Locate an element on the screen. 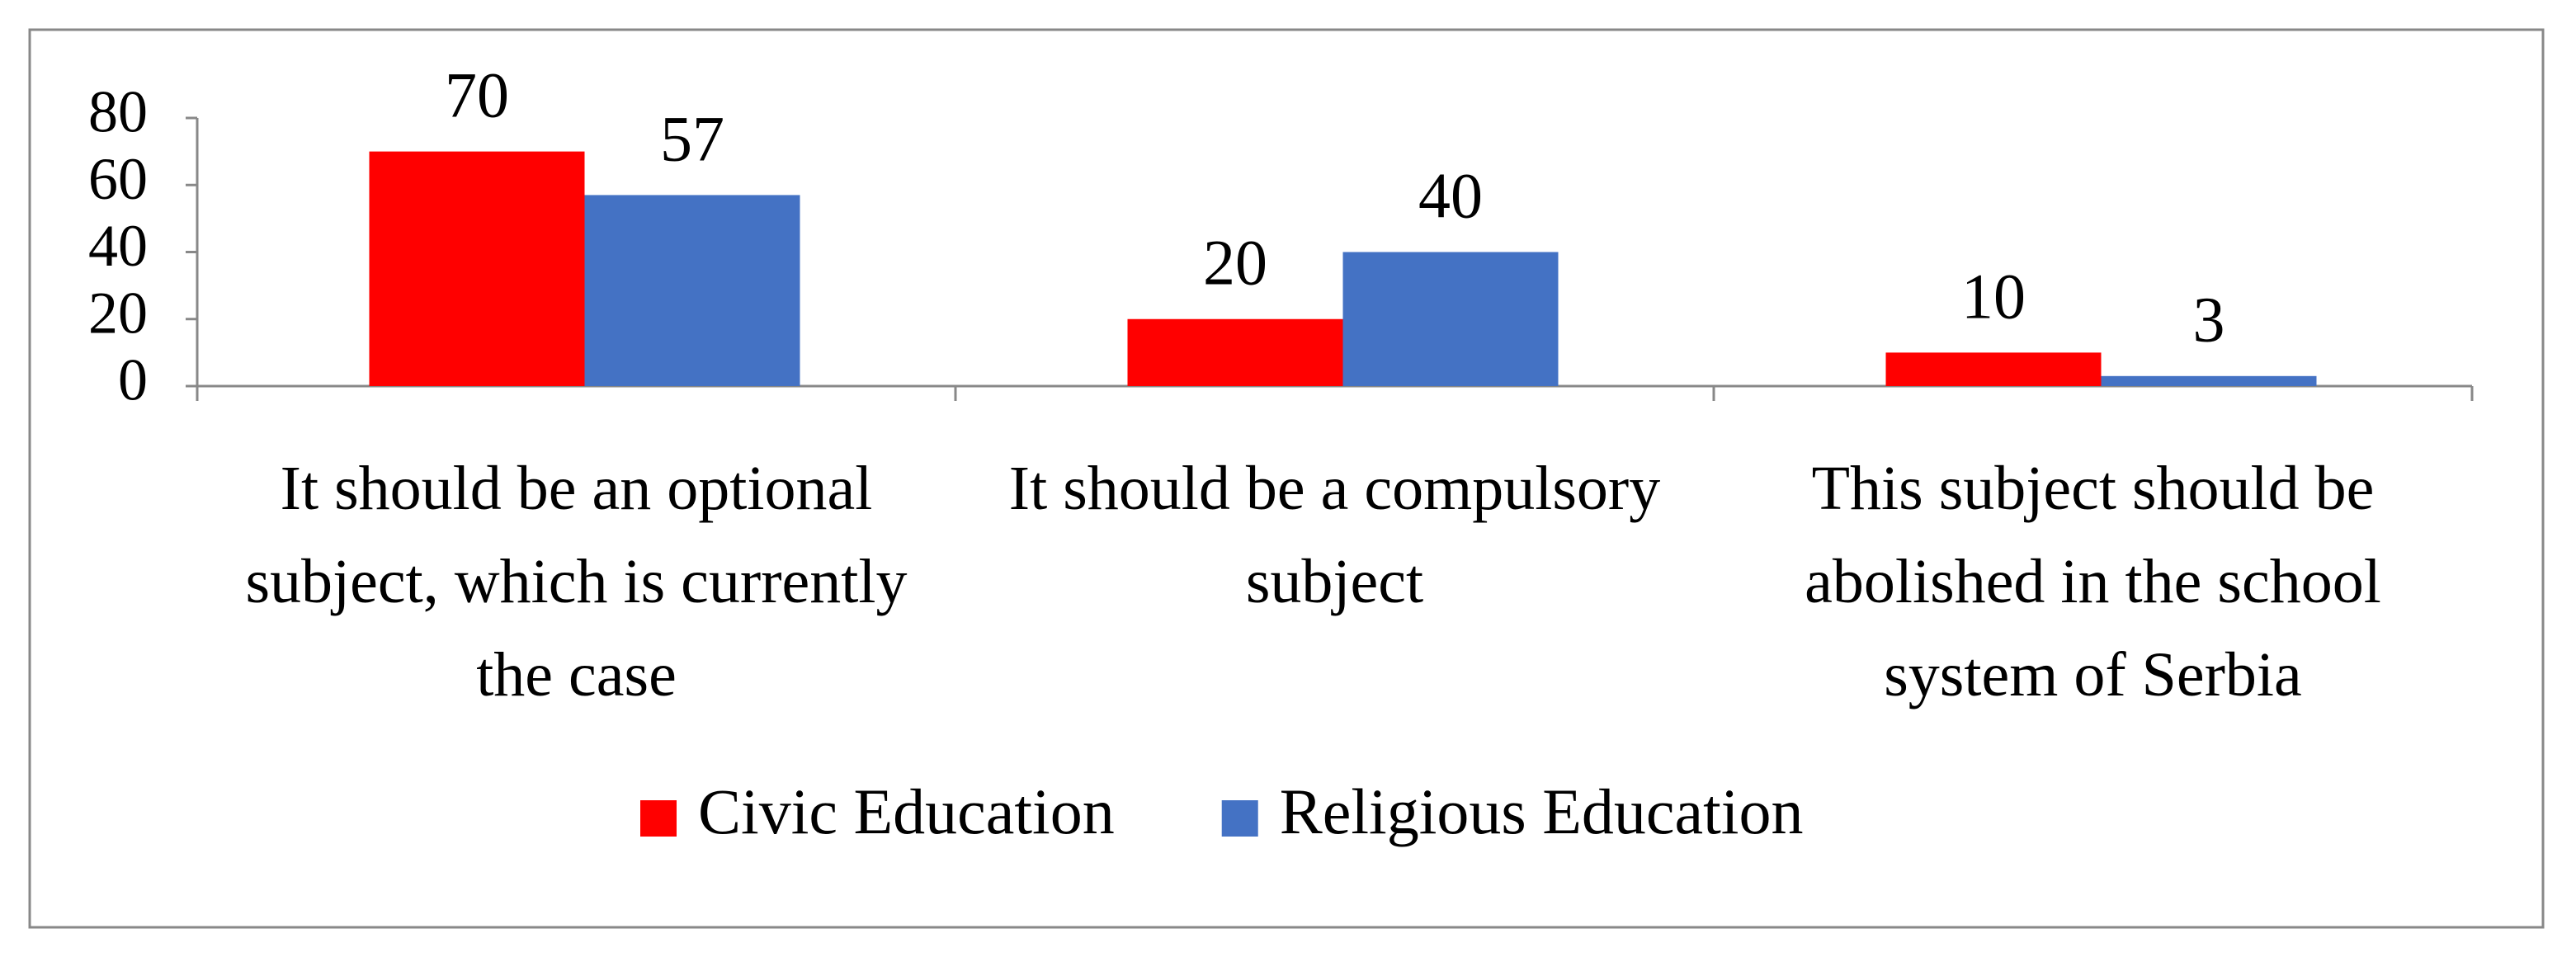 Image resolution: width=2576 pixels, height=957 pixels. x-tick-label: It should be a compulsory subject is located at coordinates (1334, 535).